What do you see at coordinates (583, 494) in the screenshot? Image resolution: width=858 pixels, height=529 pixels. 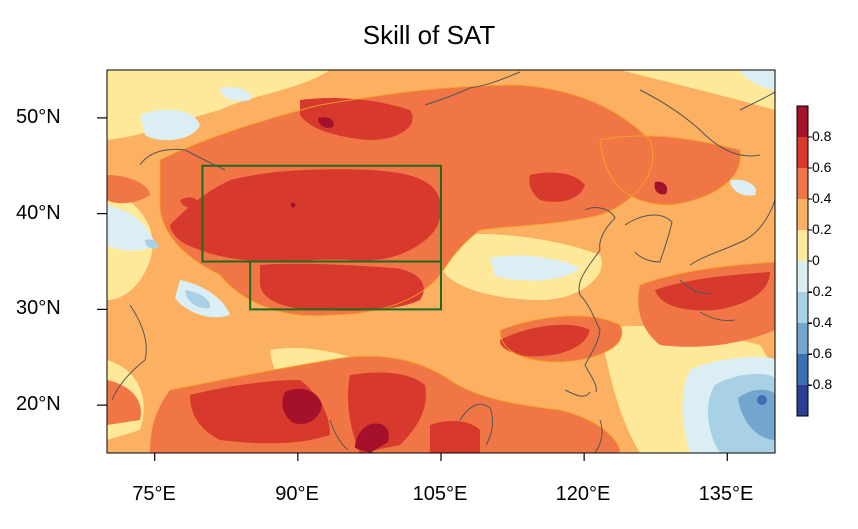 I see `lon-label-120e: 120°E` at bounding box center [583, 494].